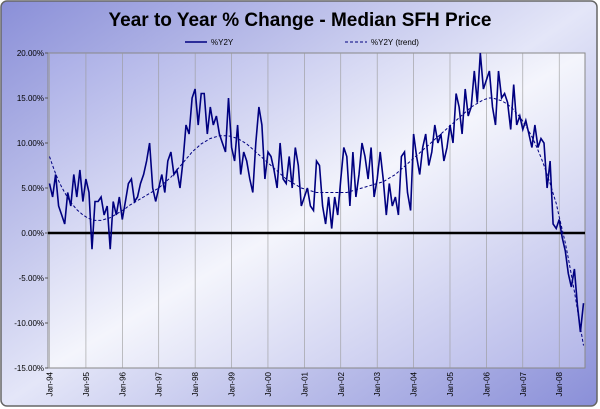 The width and height of the screenshot is (600, 409). What do you see at coordinates (159, 383) in the screenshot?
I see `x-tick-label: Jan-97` at bounding box center [159, 383].